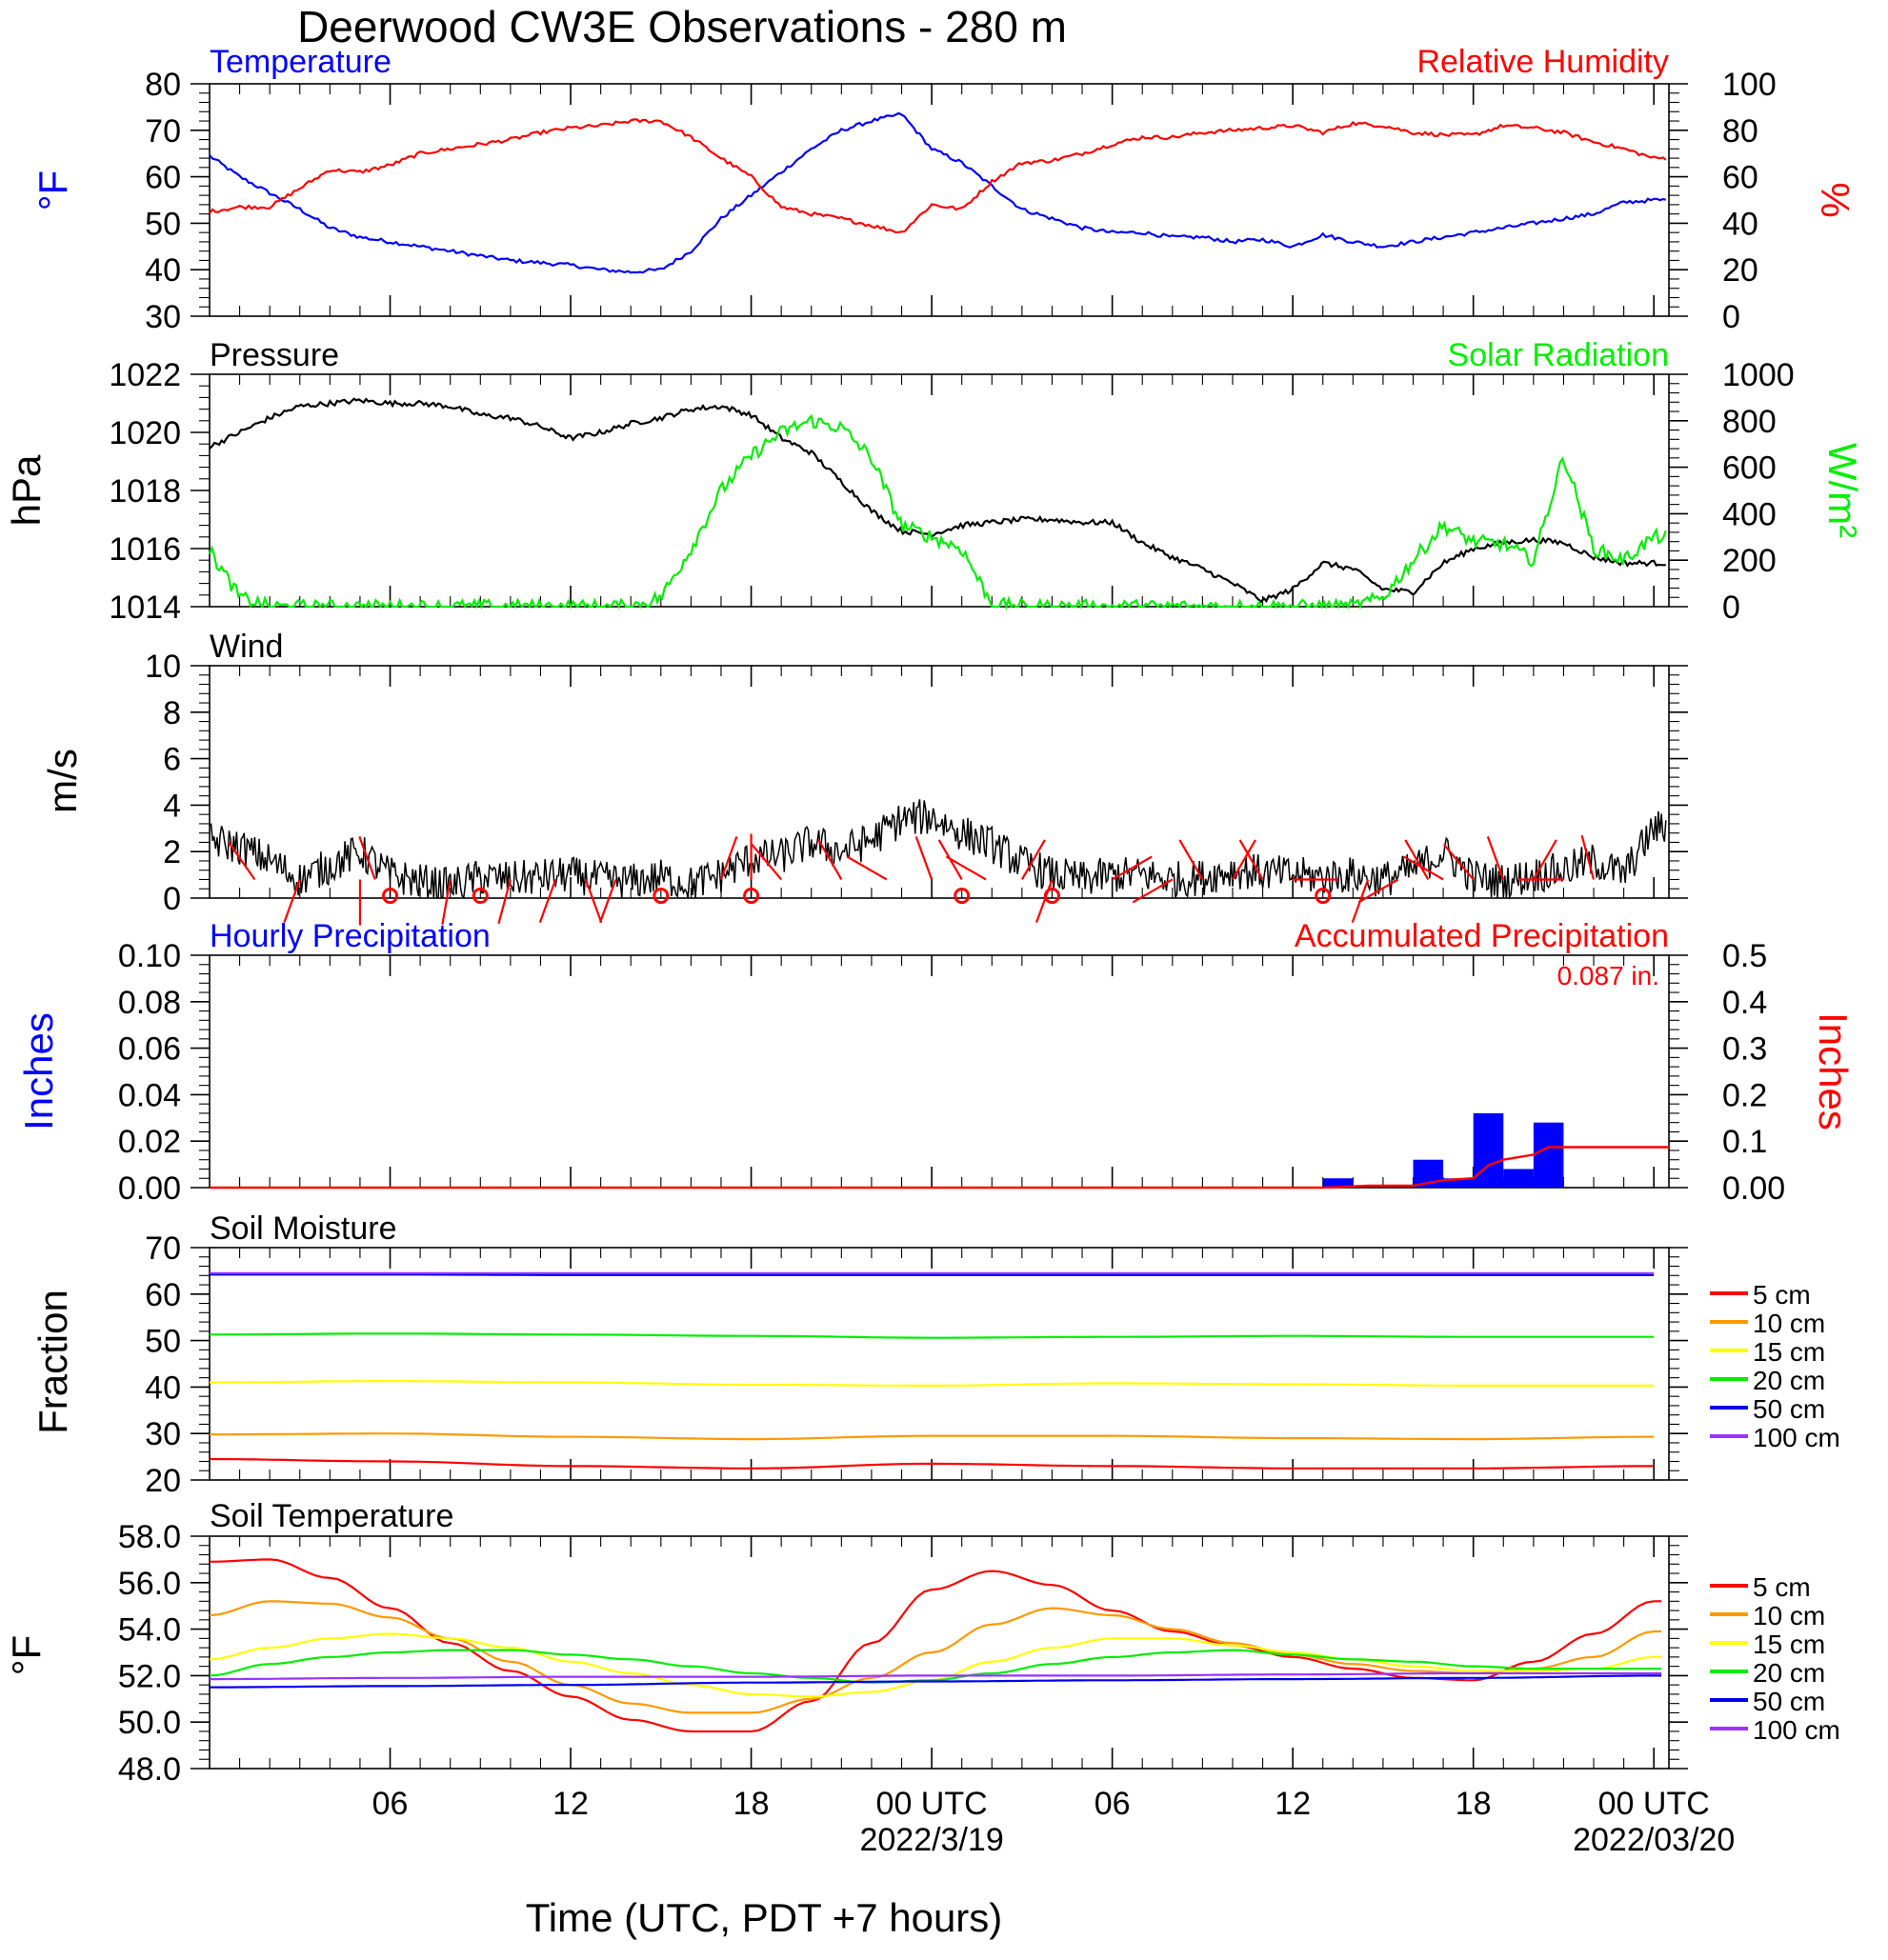 The image size is (1888, 1960). I want to click on pressure-panel-right-y-tick-label: 400, so click(1749, 514).